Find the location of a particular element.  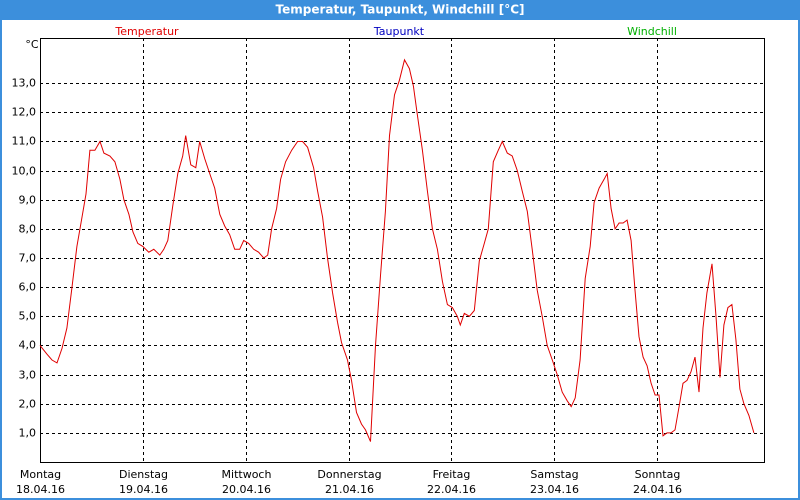

x-tick-day: Samstag is located at coordinates (554, 474).